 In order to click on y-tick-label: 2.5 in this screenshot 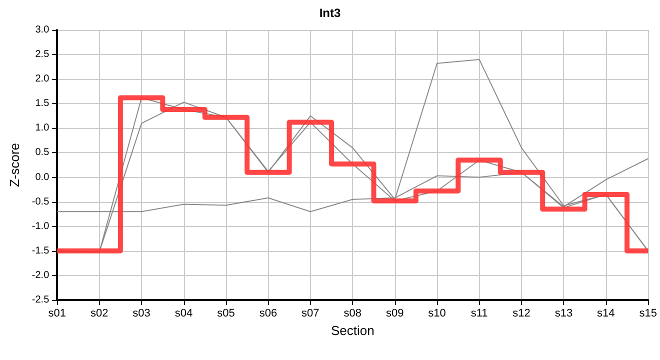, I will do `click(42, 54)`.